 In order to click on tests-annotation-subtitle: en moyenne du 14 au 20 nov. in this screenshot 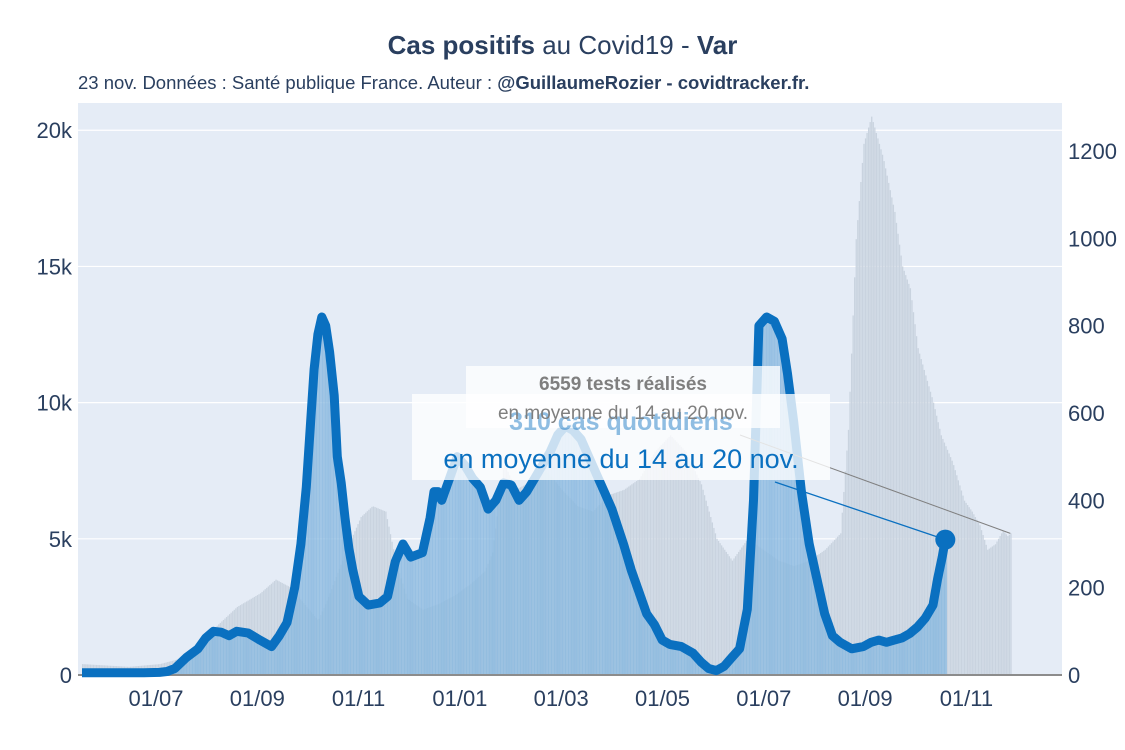, I will do `click(623, 413)`.